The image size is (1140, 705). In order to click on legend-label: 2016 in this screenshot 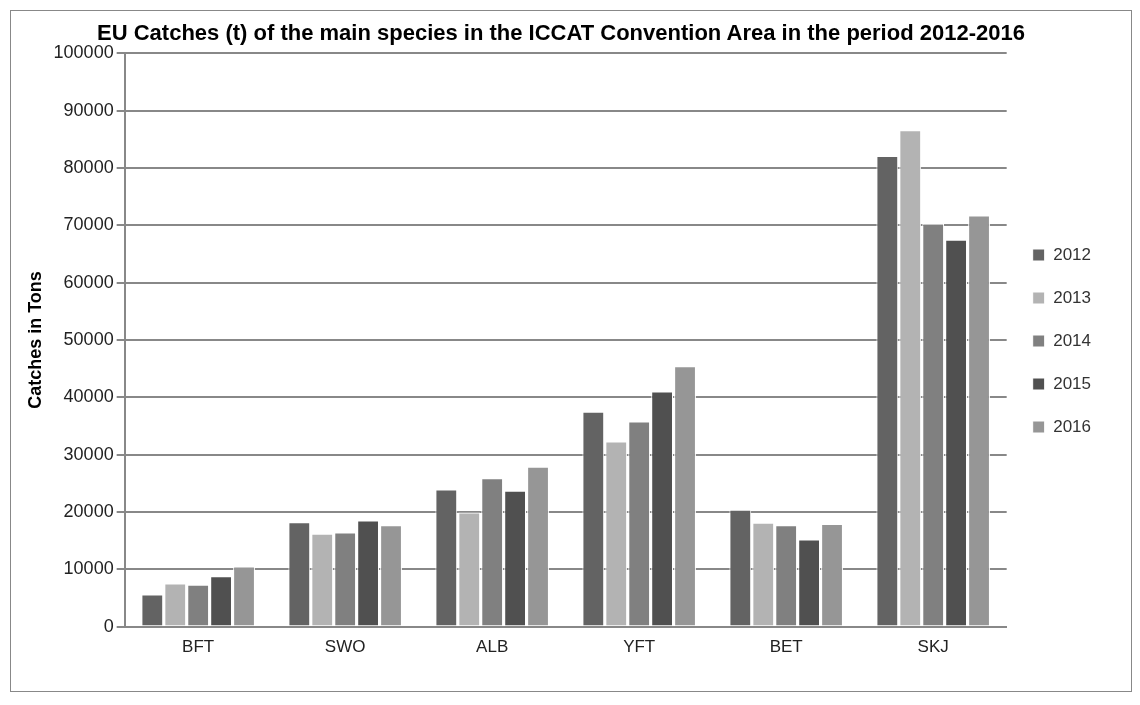, I will do `click(1072, 426)`.